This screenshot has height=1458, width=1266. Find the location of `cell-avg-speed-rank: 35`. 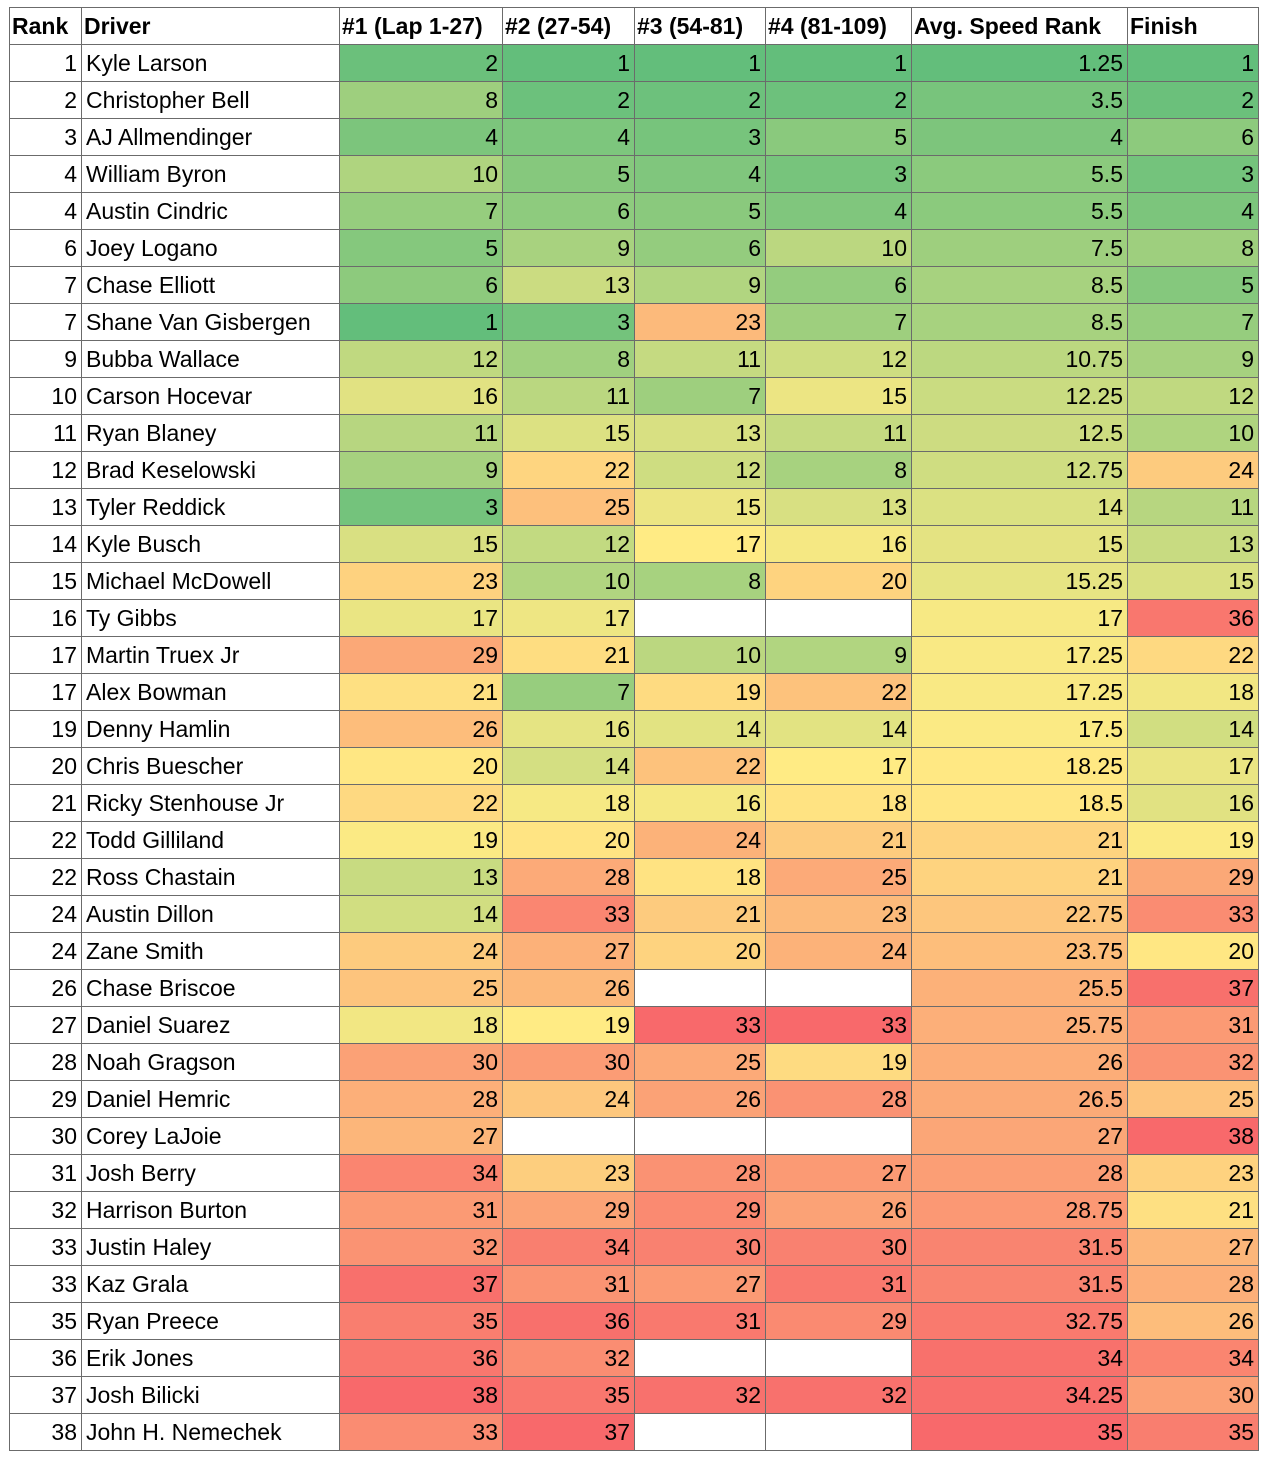

cell-avg-speed-rank: 35 is located at coordinates (1019, 1432).